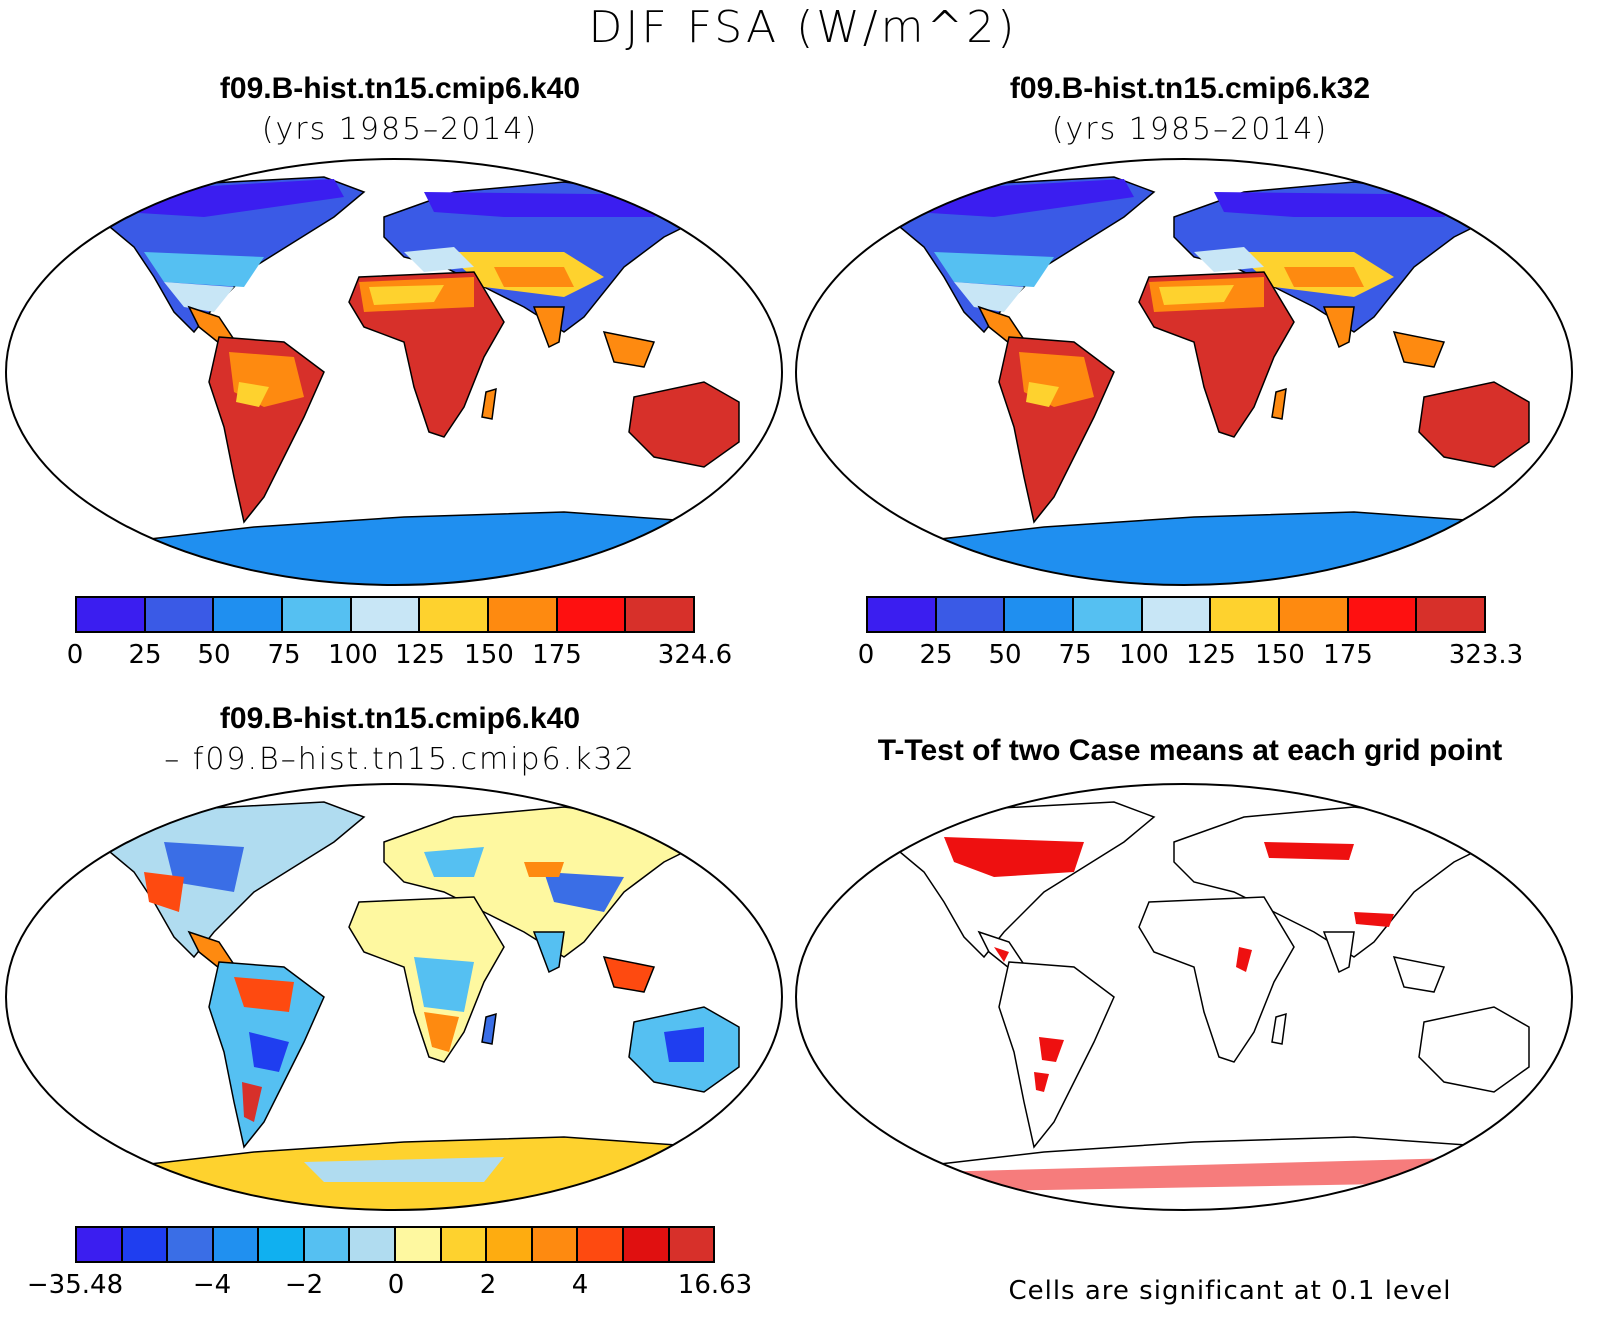 This screenshot has width=1606, height=1327. Describe the element at coordinates (304, 1285) in the screenshot. I see `colorbar-tick-label: −2` at that location.